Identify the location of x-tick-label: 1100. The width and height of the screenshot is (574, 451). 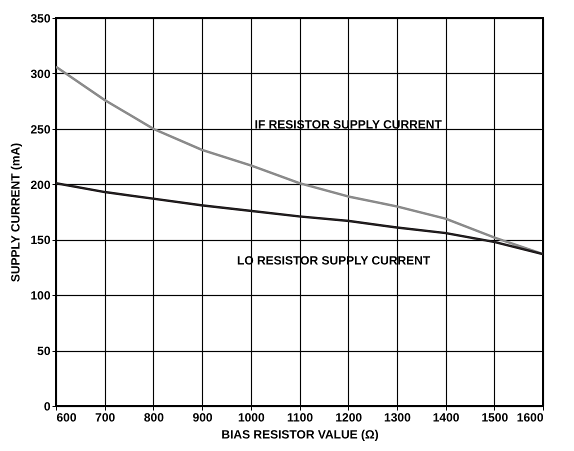
(300, 417).